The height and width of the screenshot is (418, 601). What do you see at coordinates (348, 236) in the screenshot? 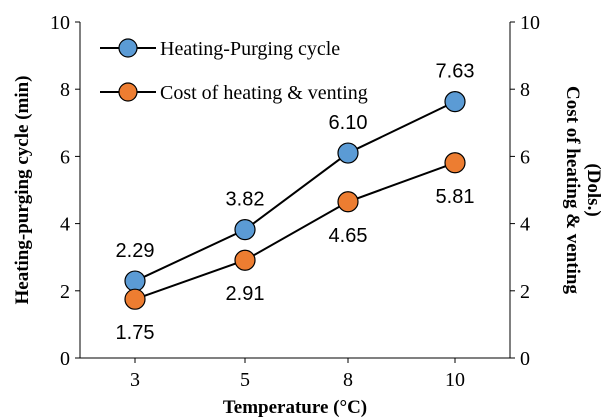
I see `data-label: 4.65` at bounding box center [348, 236].